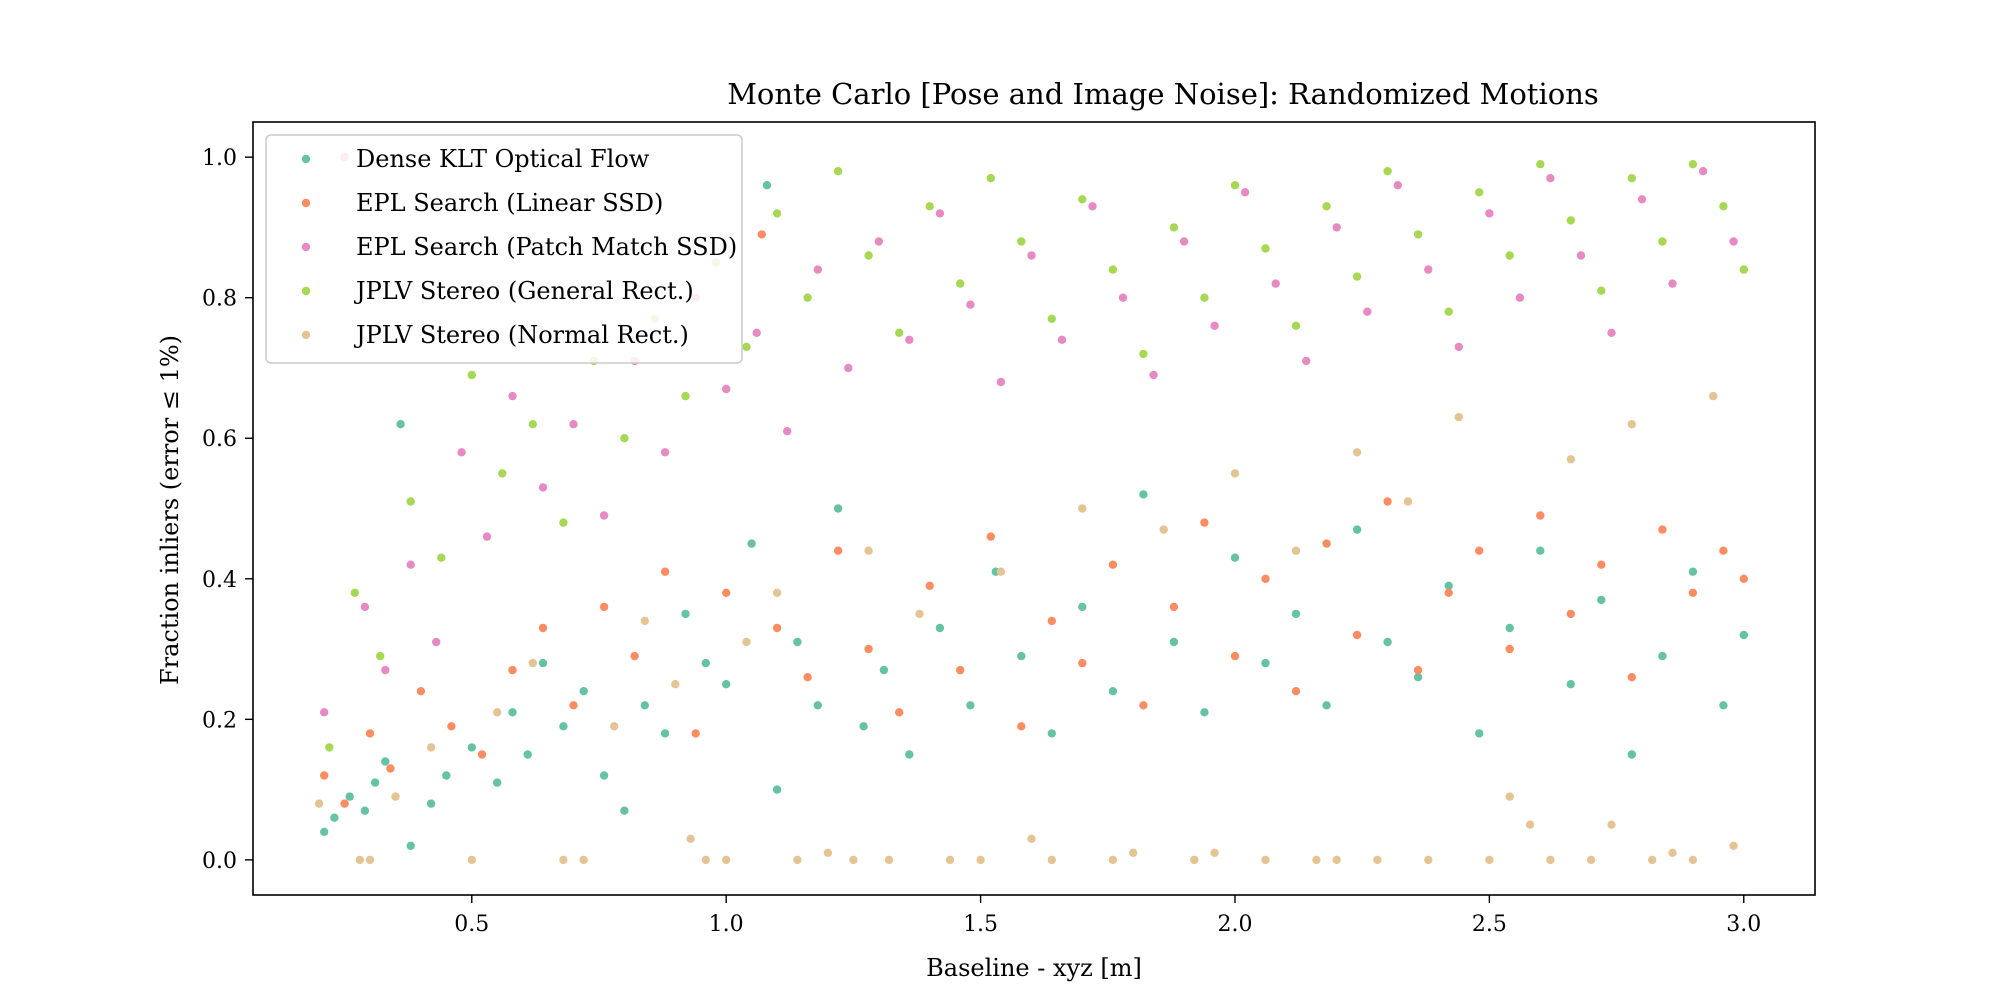 The width and height of the screenshot is (2000, 1000). Describe the element at coordinates (219, 299) in the screenshot. I see `y-tick-label: 0.8` at that location.